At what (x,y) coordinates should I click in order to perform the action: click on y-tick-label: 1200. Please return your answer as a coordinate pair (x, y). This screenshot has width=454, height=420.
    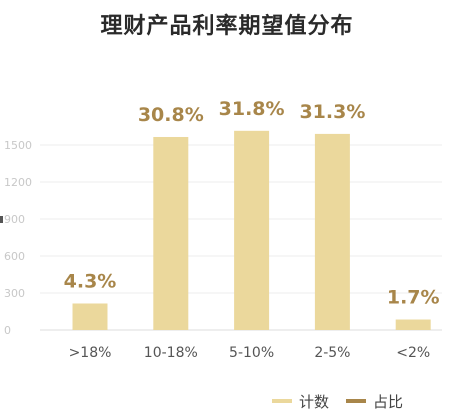
    Looking at the image, I should click on (18, 182).